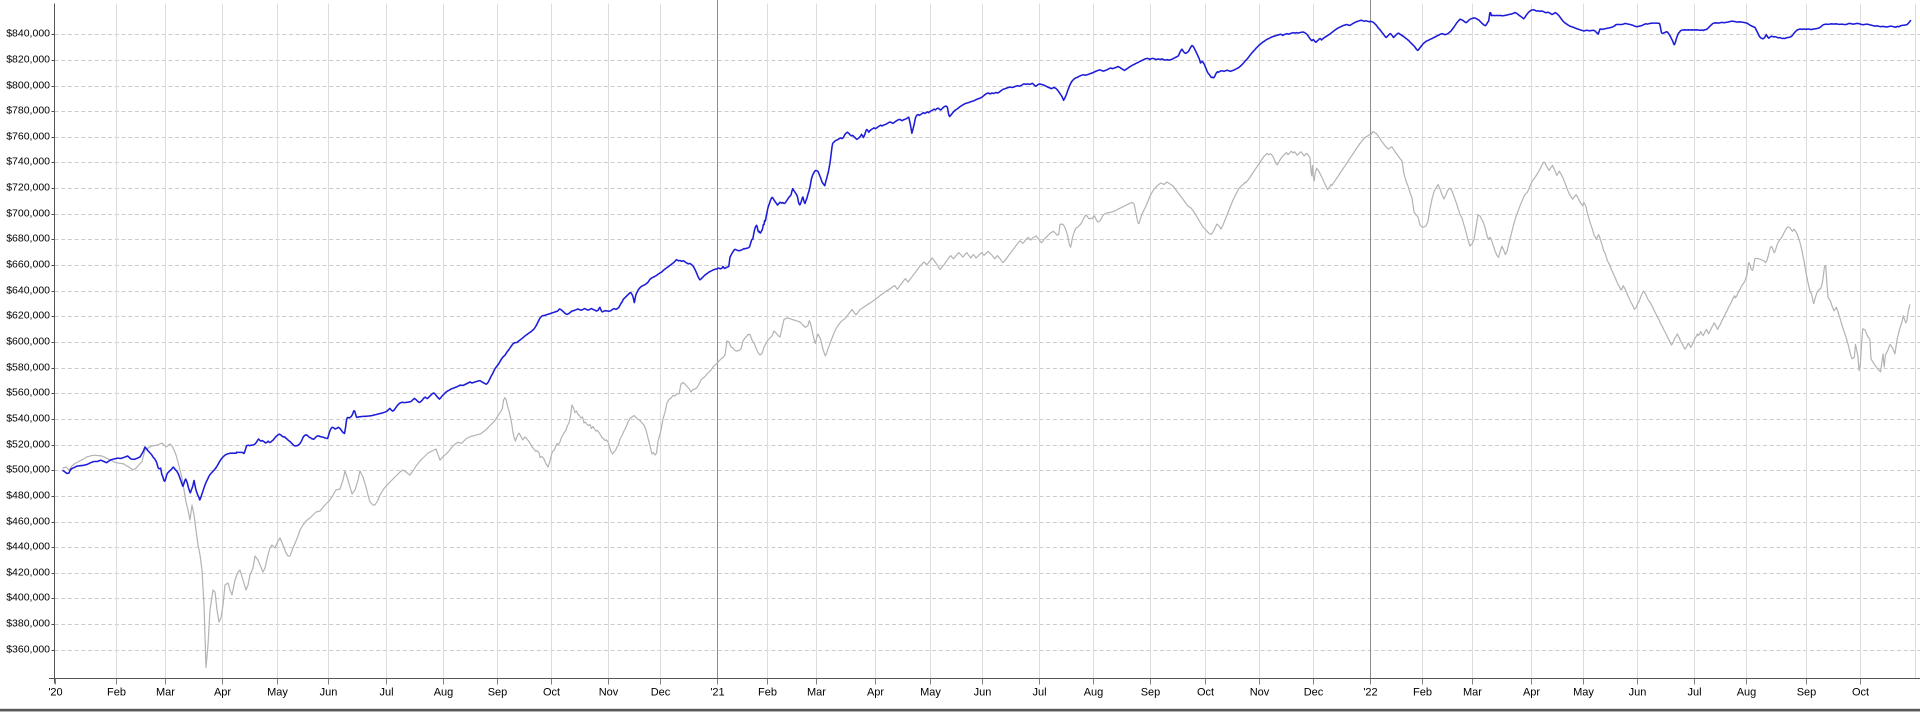  Describe the element at coordinates (28, 597) in the screenshot. I see `svg-text: $400,000` at that location.